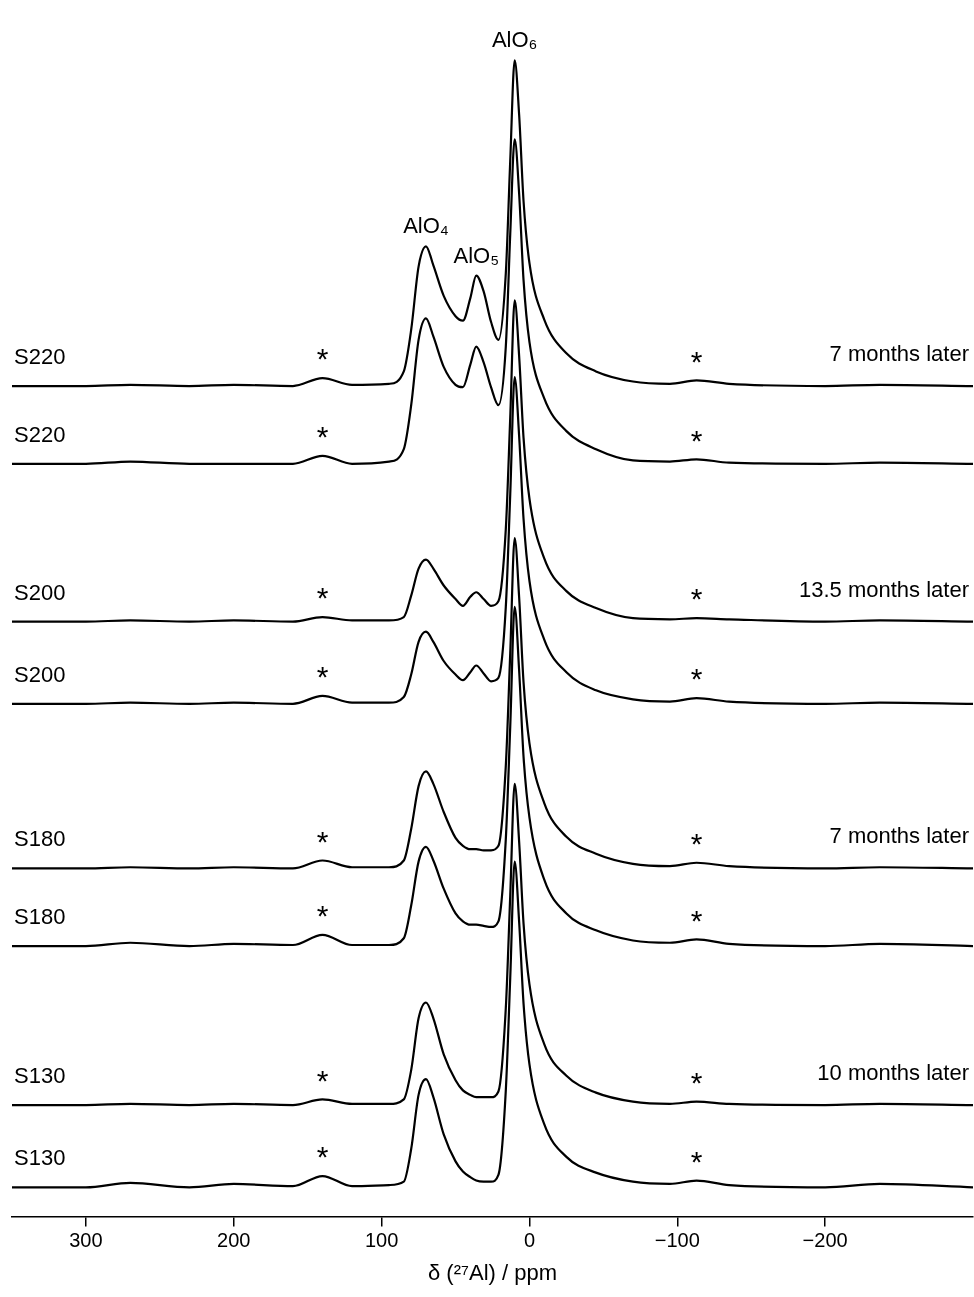 This screenshot has height=1297, width=974. What do you see at coordinates (492, 1272) in the screenshot?
I see `x-axis-title: δ (²⁷Al) / ppm` at bounding box center [492, 1272].